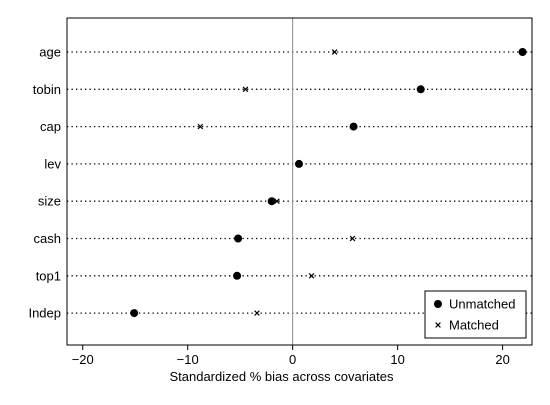  I want to click on marker-matched-tobin, so click(245, 89).